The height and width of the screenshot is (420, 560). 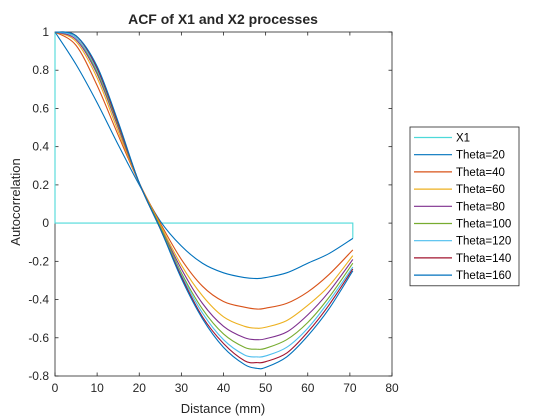 I want to click on legend-label-theta-100: Theta=100, so click(x=483, y=225).